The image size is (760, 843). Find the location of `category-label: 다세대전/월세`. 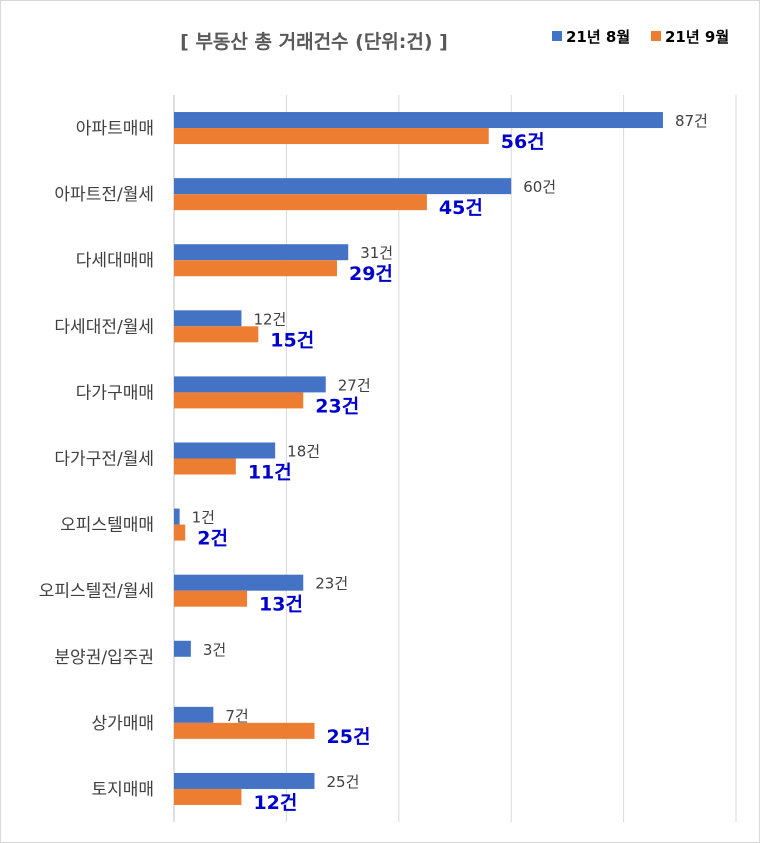

category-label: 다세대전/월세 is located at coordinates (104, 327).